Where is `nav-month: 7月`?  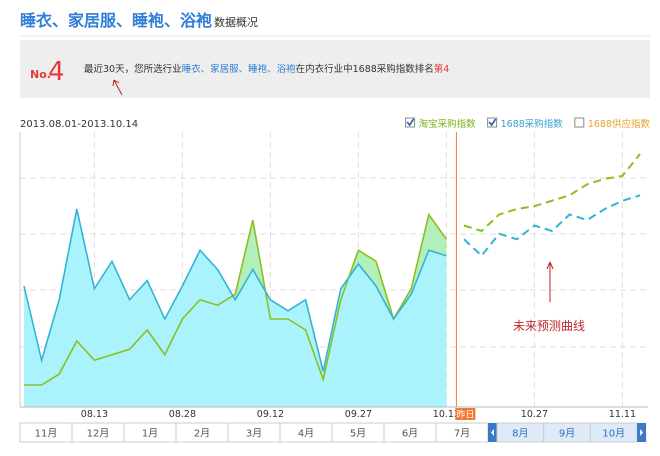 nav-month: 7月 is located at coordinates (462, 434).